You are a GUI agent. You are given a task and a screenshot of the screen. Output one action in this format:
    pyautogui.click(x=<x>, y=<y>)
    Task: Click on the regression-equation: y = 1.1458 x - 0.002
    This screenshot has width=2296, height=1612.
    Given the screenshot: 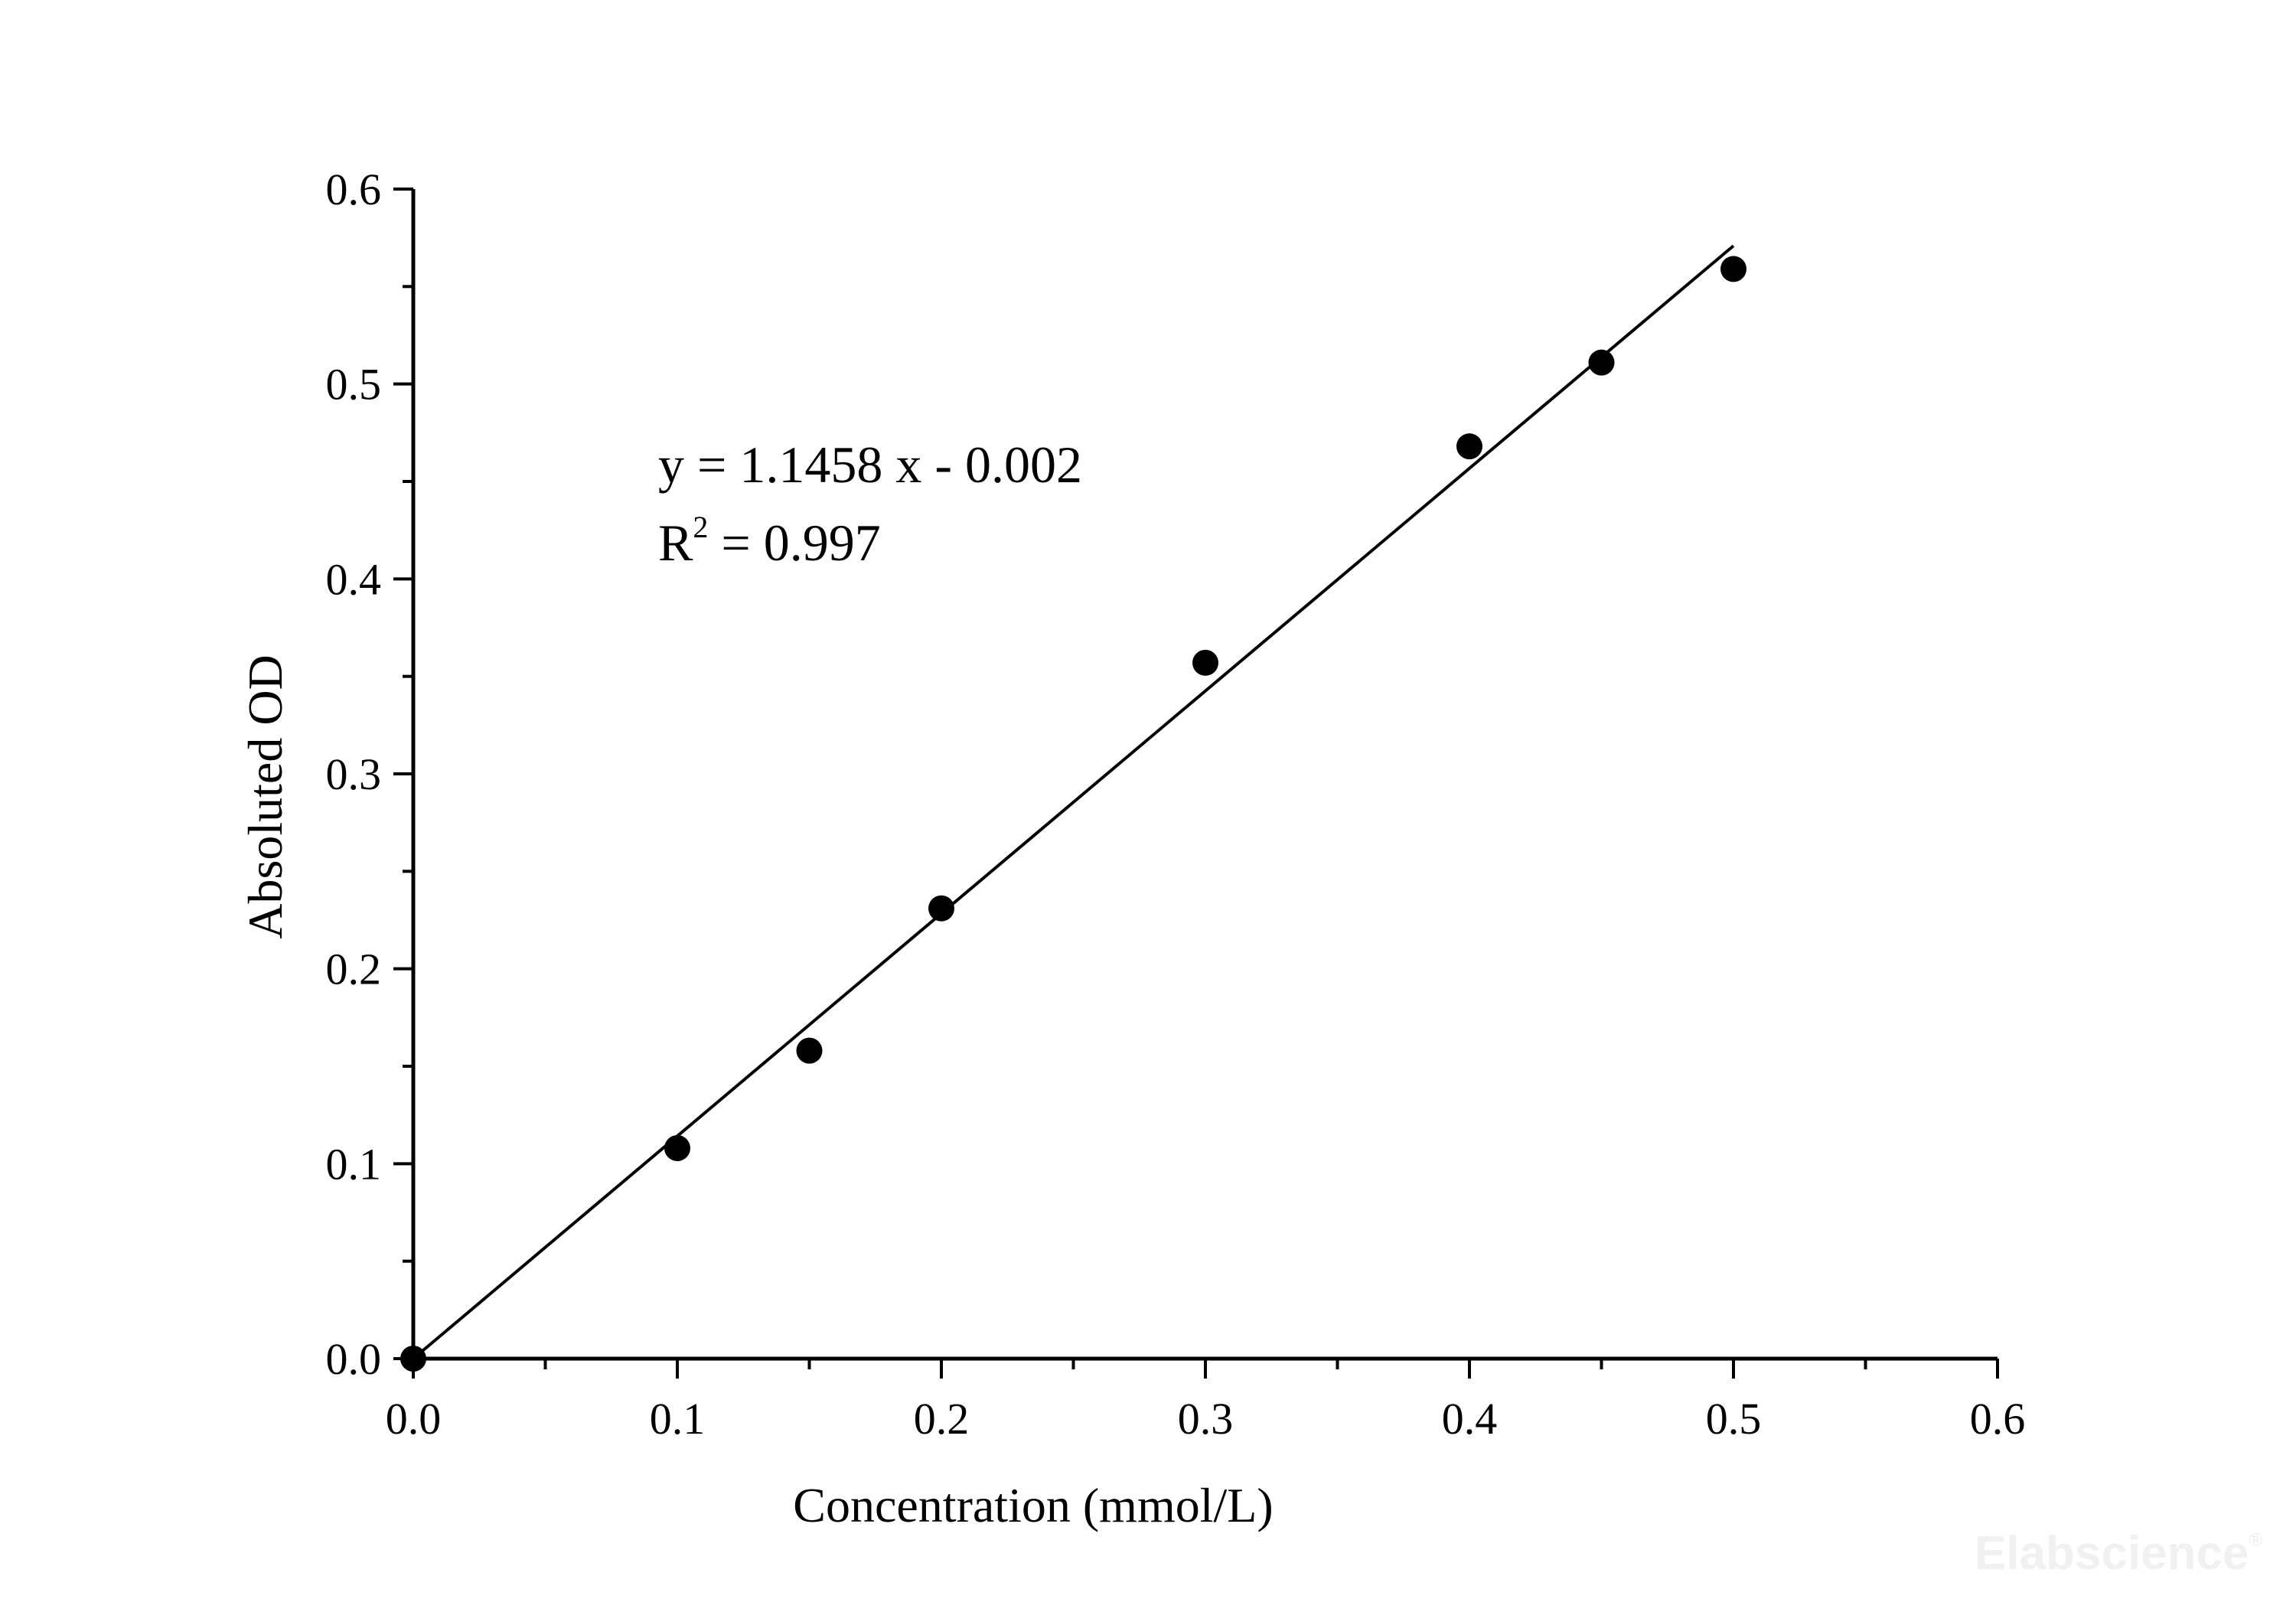 What is the action you would take?
    pyautogui.click(x=870, y=465)
    